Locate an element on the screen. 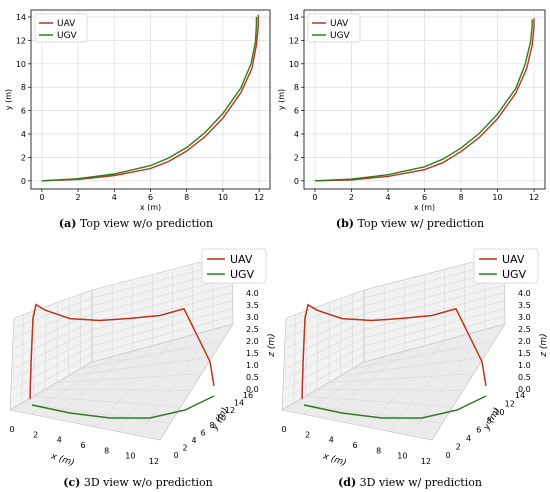 The width and height of the screenshot is (550, 492). z-tick-label: 0.5 is located at coordinates (252, 377).